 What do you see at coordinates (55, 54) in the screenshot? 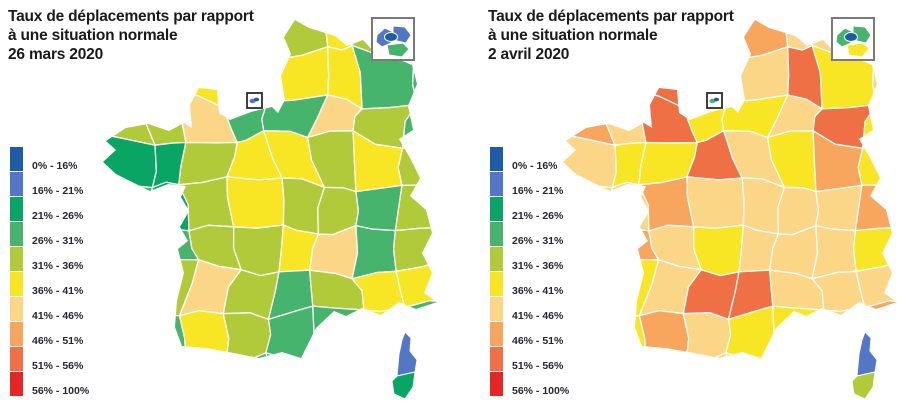
I see `map-date: 26 mars 2020` at bounding box center [55, 54].